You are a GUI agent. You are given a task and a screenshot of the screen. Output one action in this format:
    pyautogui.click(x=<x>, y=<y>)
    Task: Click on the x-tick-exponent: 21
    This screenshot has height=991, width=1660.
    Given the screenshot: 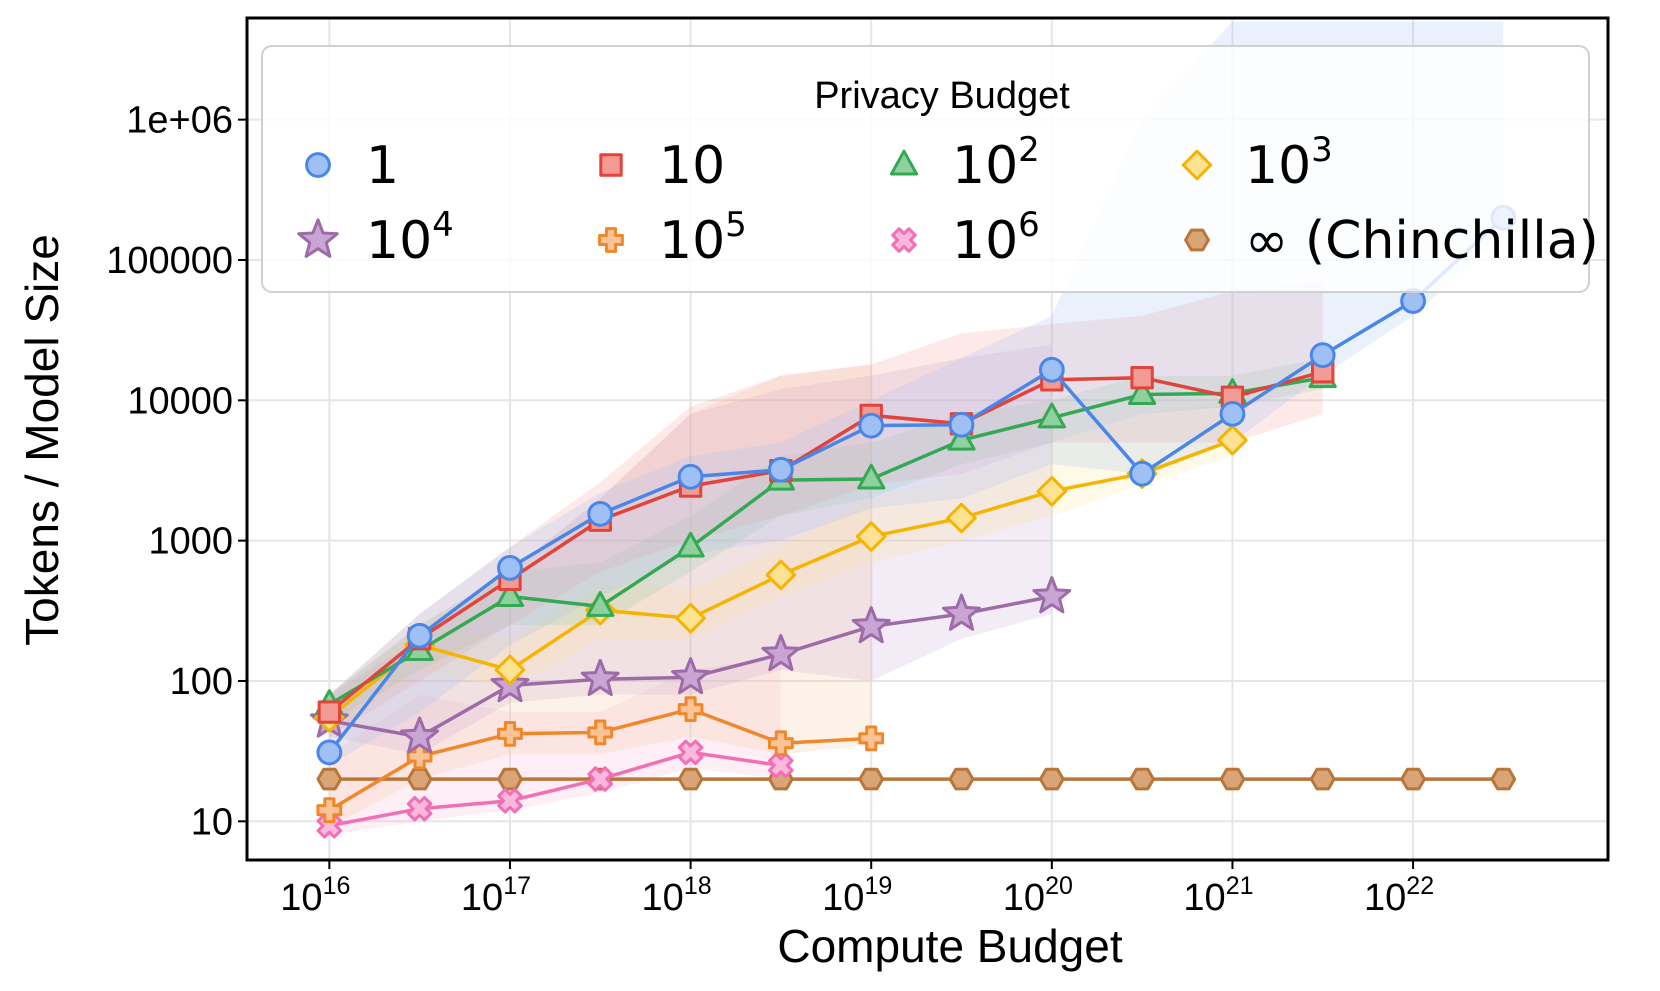 What is the action you would take?
    pyautogui.click(x=1240, y=886)
    